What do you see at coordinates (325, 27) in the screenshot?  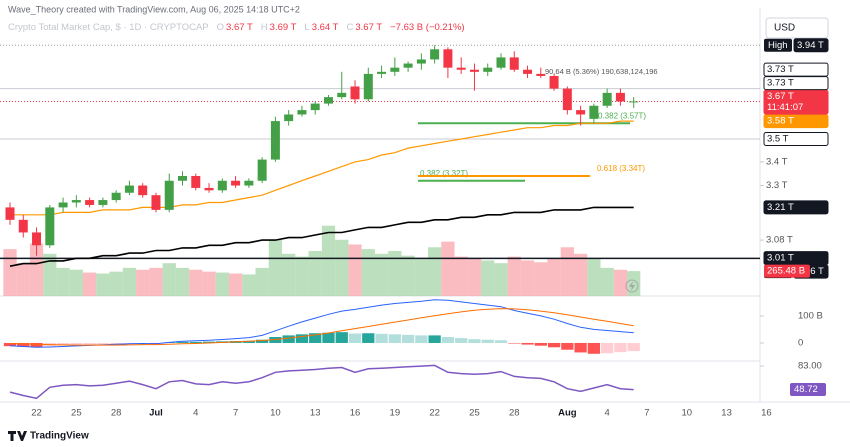 I see `legend-value: 3.64 T` at bounding box center [325, 27].